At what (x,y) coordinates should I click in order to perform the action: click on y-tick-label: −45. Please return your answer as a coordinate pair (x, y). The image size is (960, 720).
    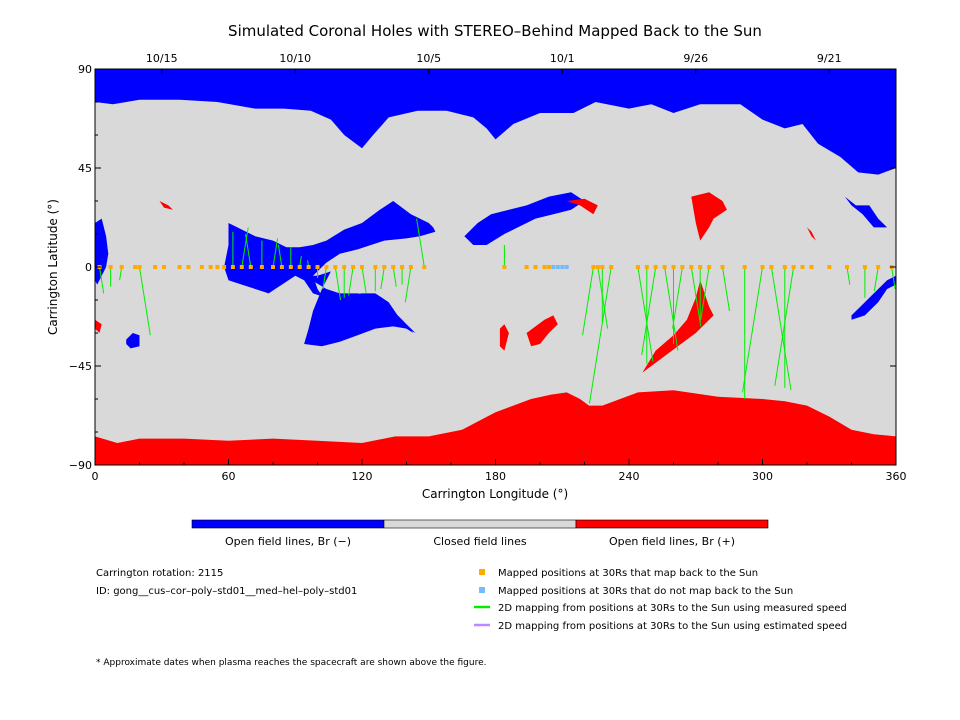
    Looking at the image, I should click on (80, 366).